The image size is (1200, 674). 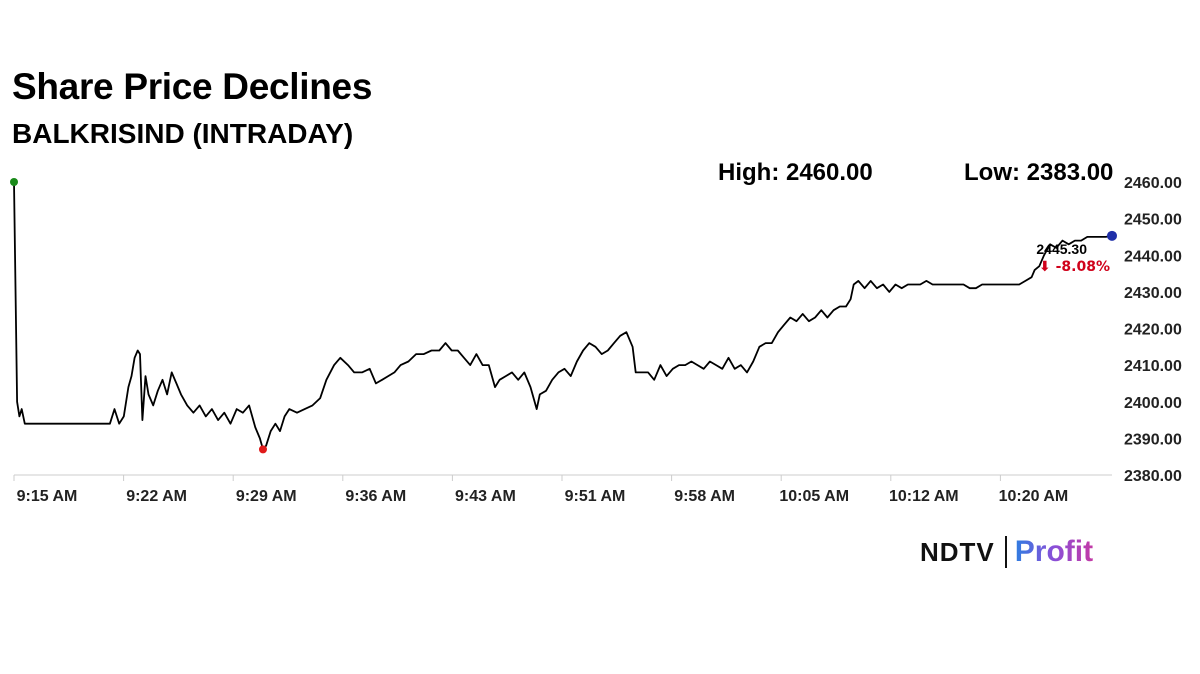 What do you see at coordinates (1112, 235) in the screenshot?
I see `last-point-marker` at bounding box center [1112, 235].